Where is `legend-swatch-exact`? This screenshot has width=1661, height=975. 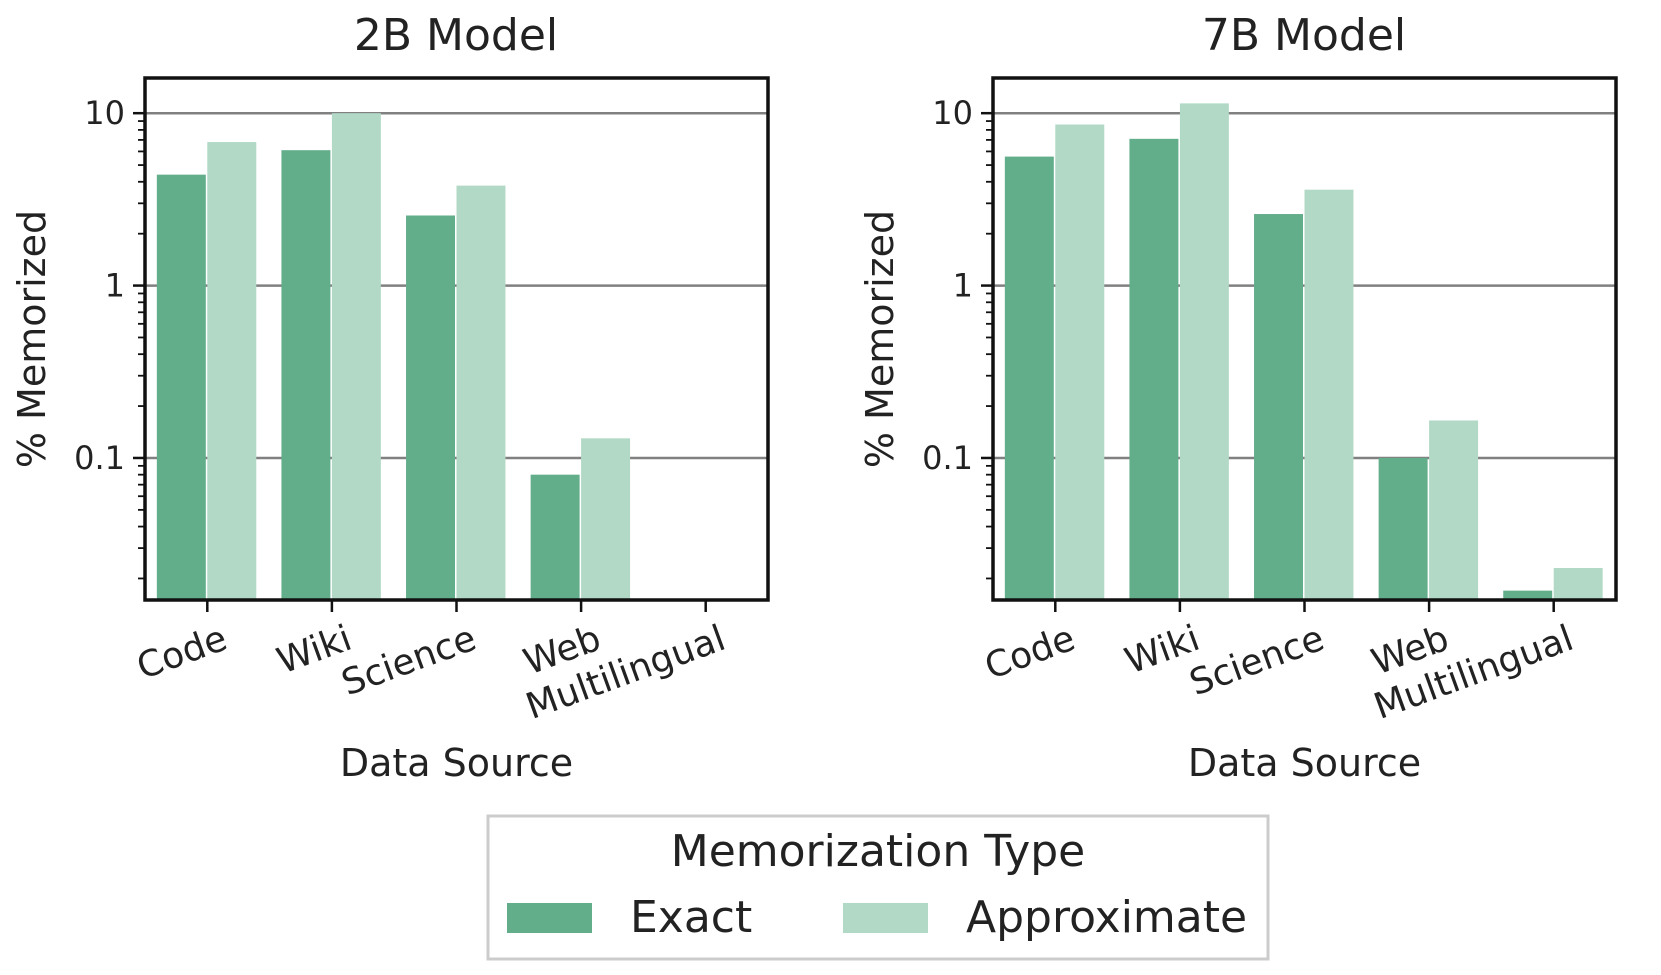 legend-swatch-exact is located at coordinates (549, 918).